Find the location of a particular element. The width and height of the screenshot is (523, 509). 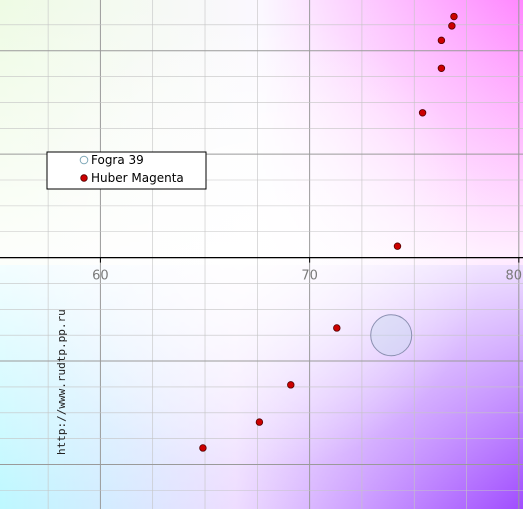

legend: Fogra 39 Huber Magenta is located at coordinates (126, 170).